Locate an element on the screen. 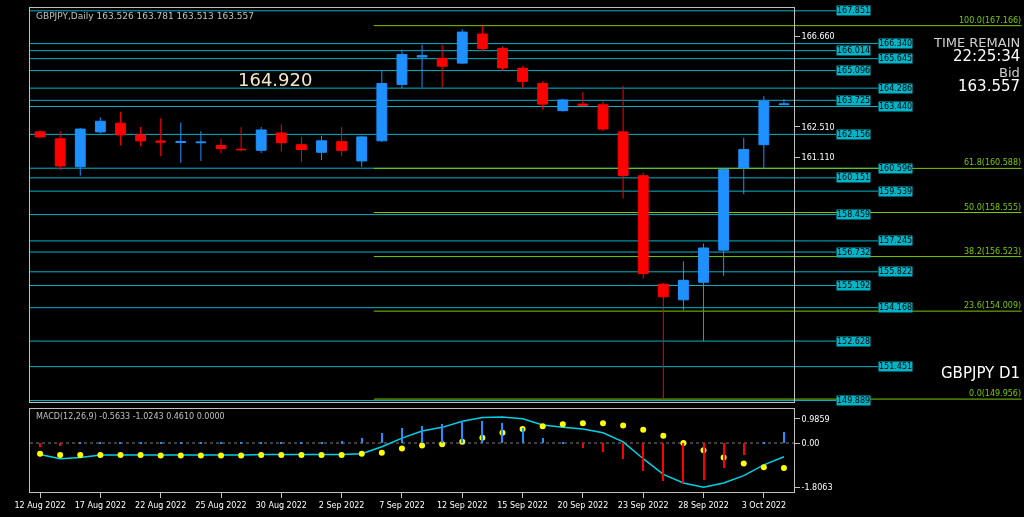 The image size is (1024, 517). chart-title: GBPJPY,Daily 163.526 163.781 163.513 163.557 is located at coordinates (145, 16).